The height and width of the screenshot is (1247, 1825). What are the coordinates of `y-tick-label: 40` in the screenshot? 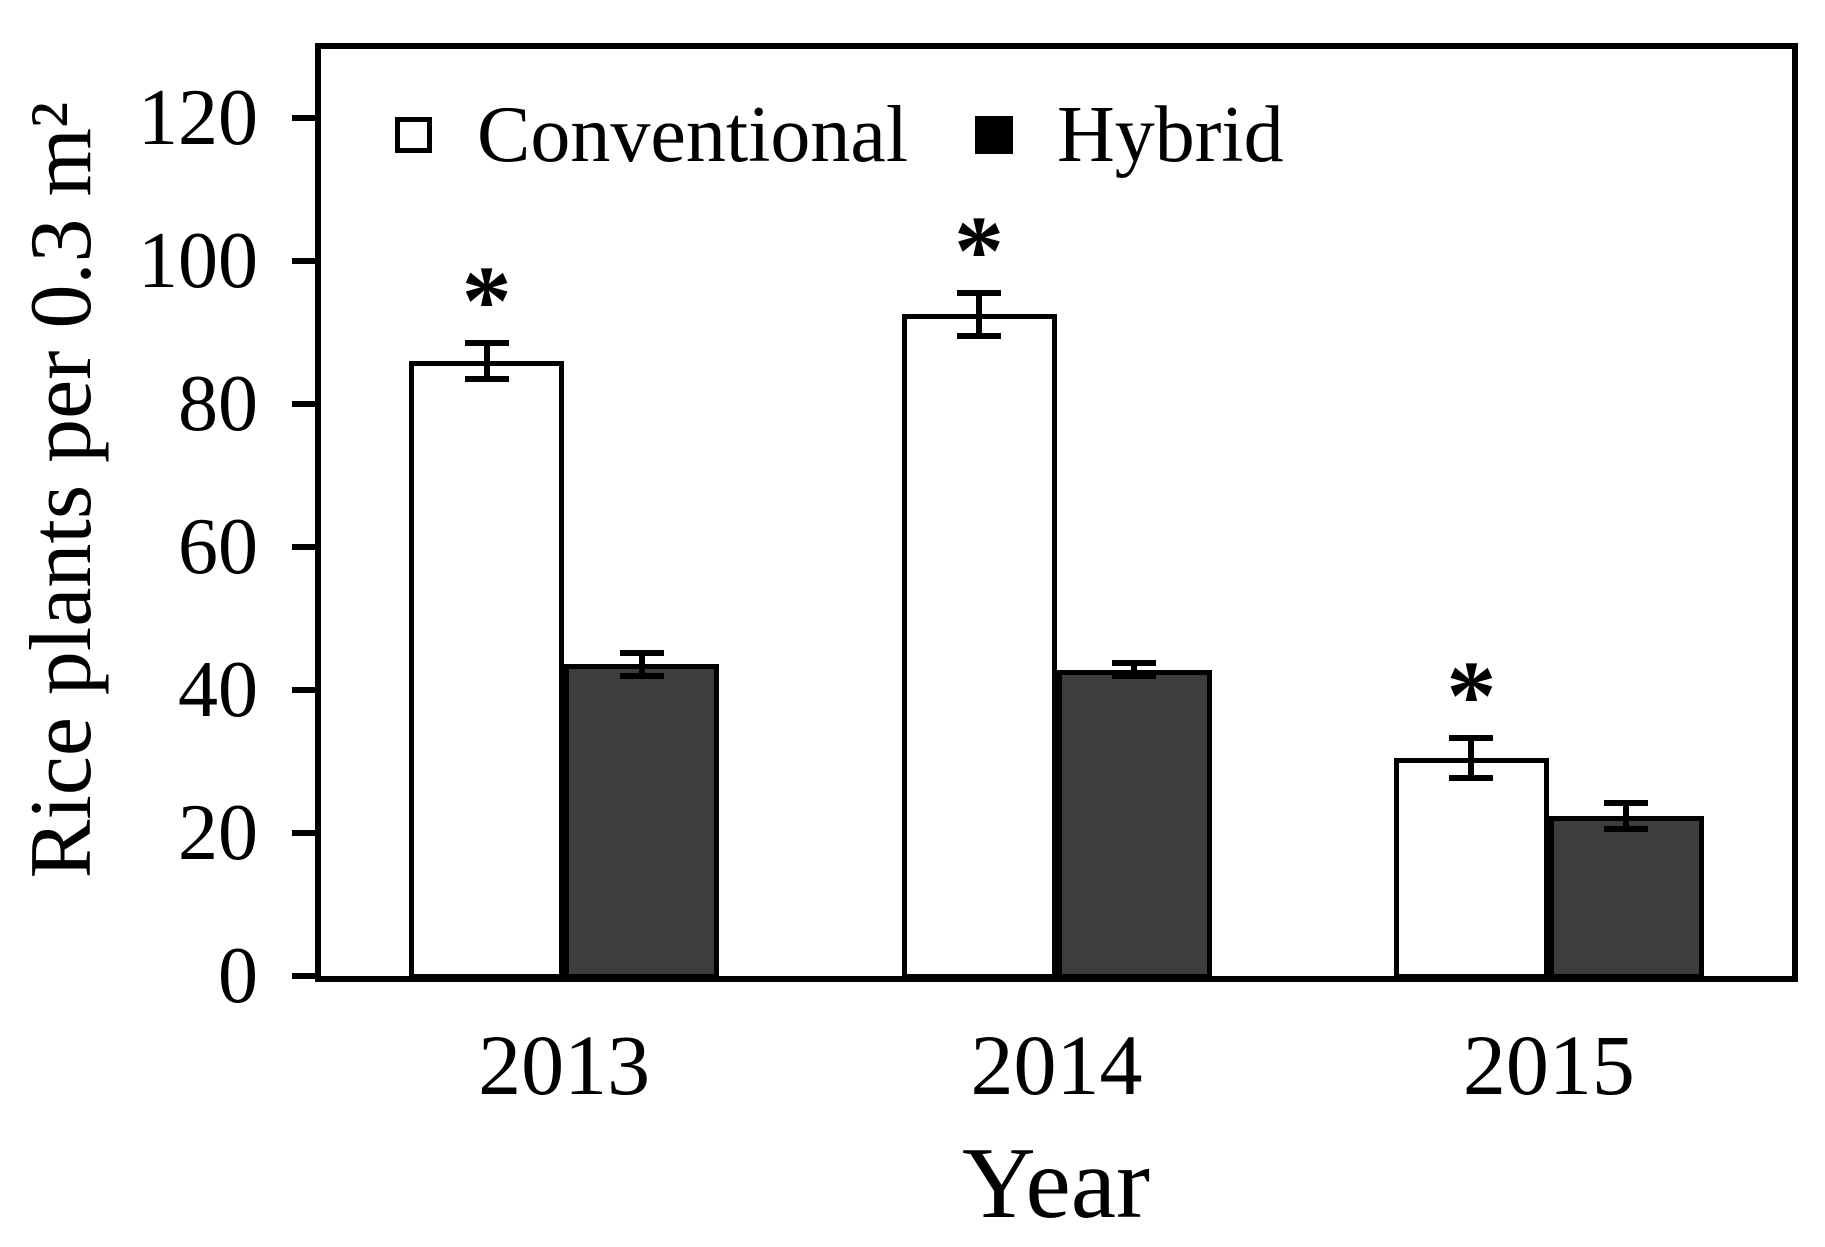 It's located at (218, 689).